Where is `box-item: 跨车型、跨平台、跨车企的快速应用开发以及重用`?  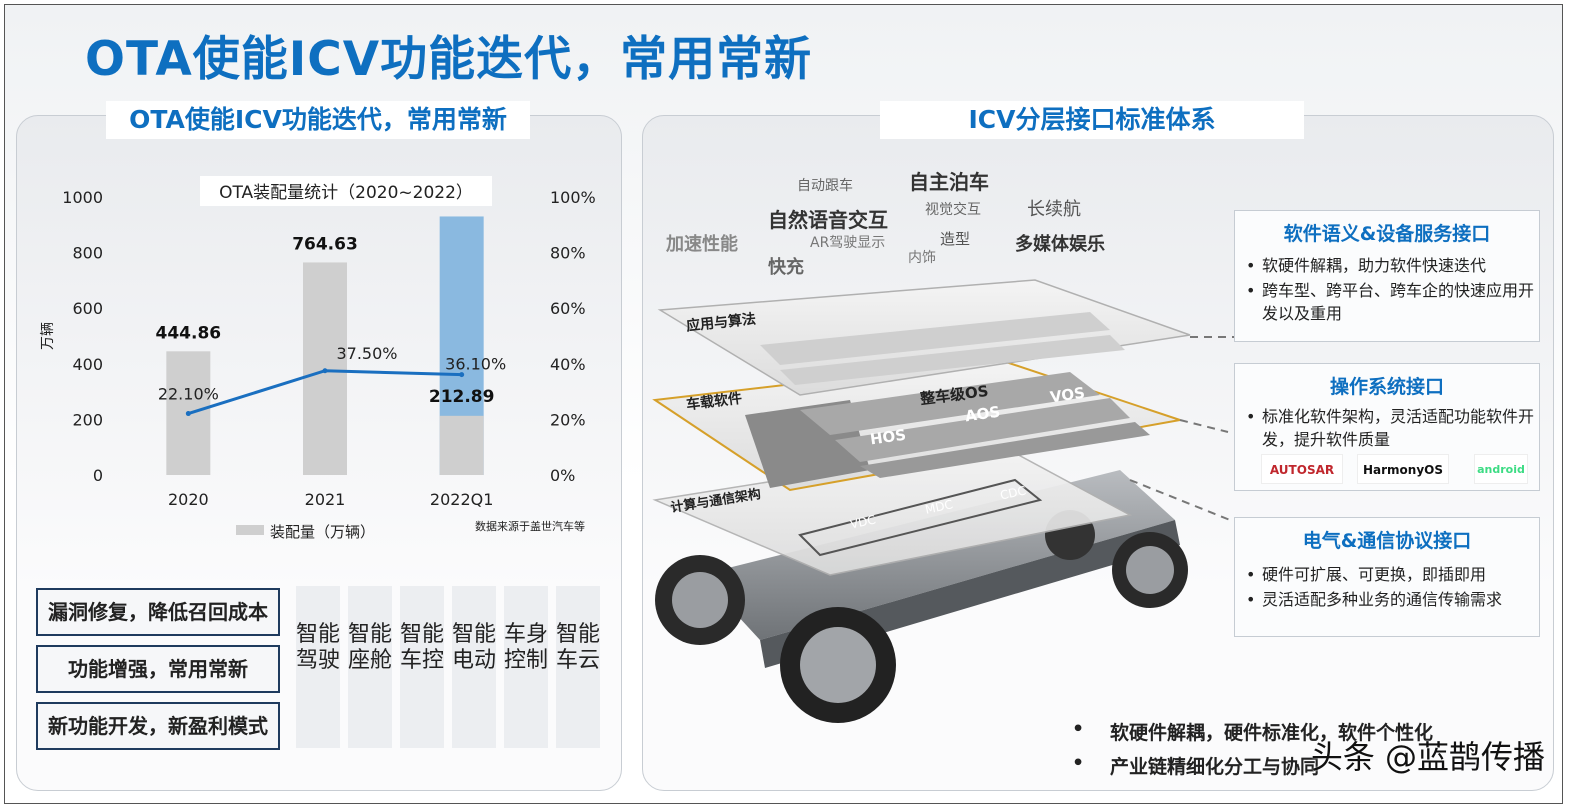
box-item: 跨车型、跨平台、跨车企的快速应用开发以及重用 is located at coordinates (1387, 302).